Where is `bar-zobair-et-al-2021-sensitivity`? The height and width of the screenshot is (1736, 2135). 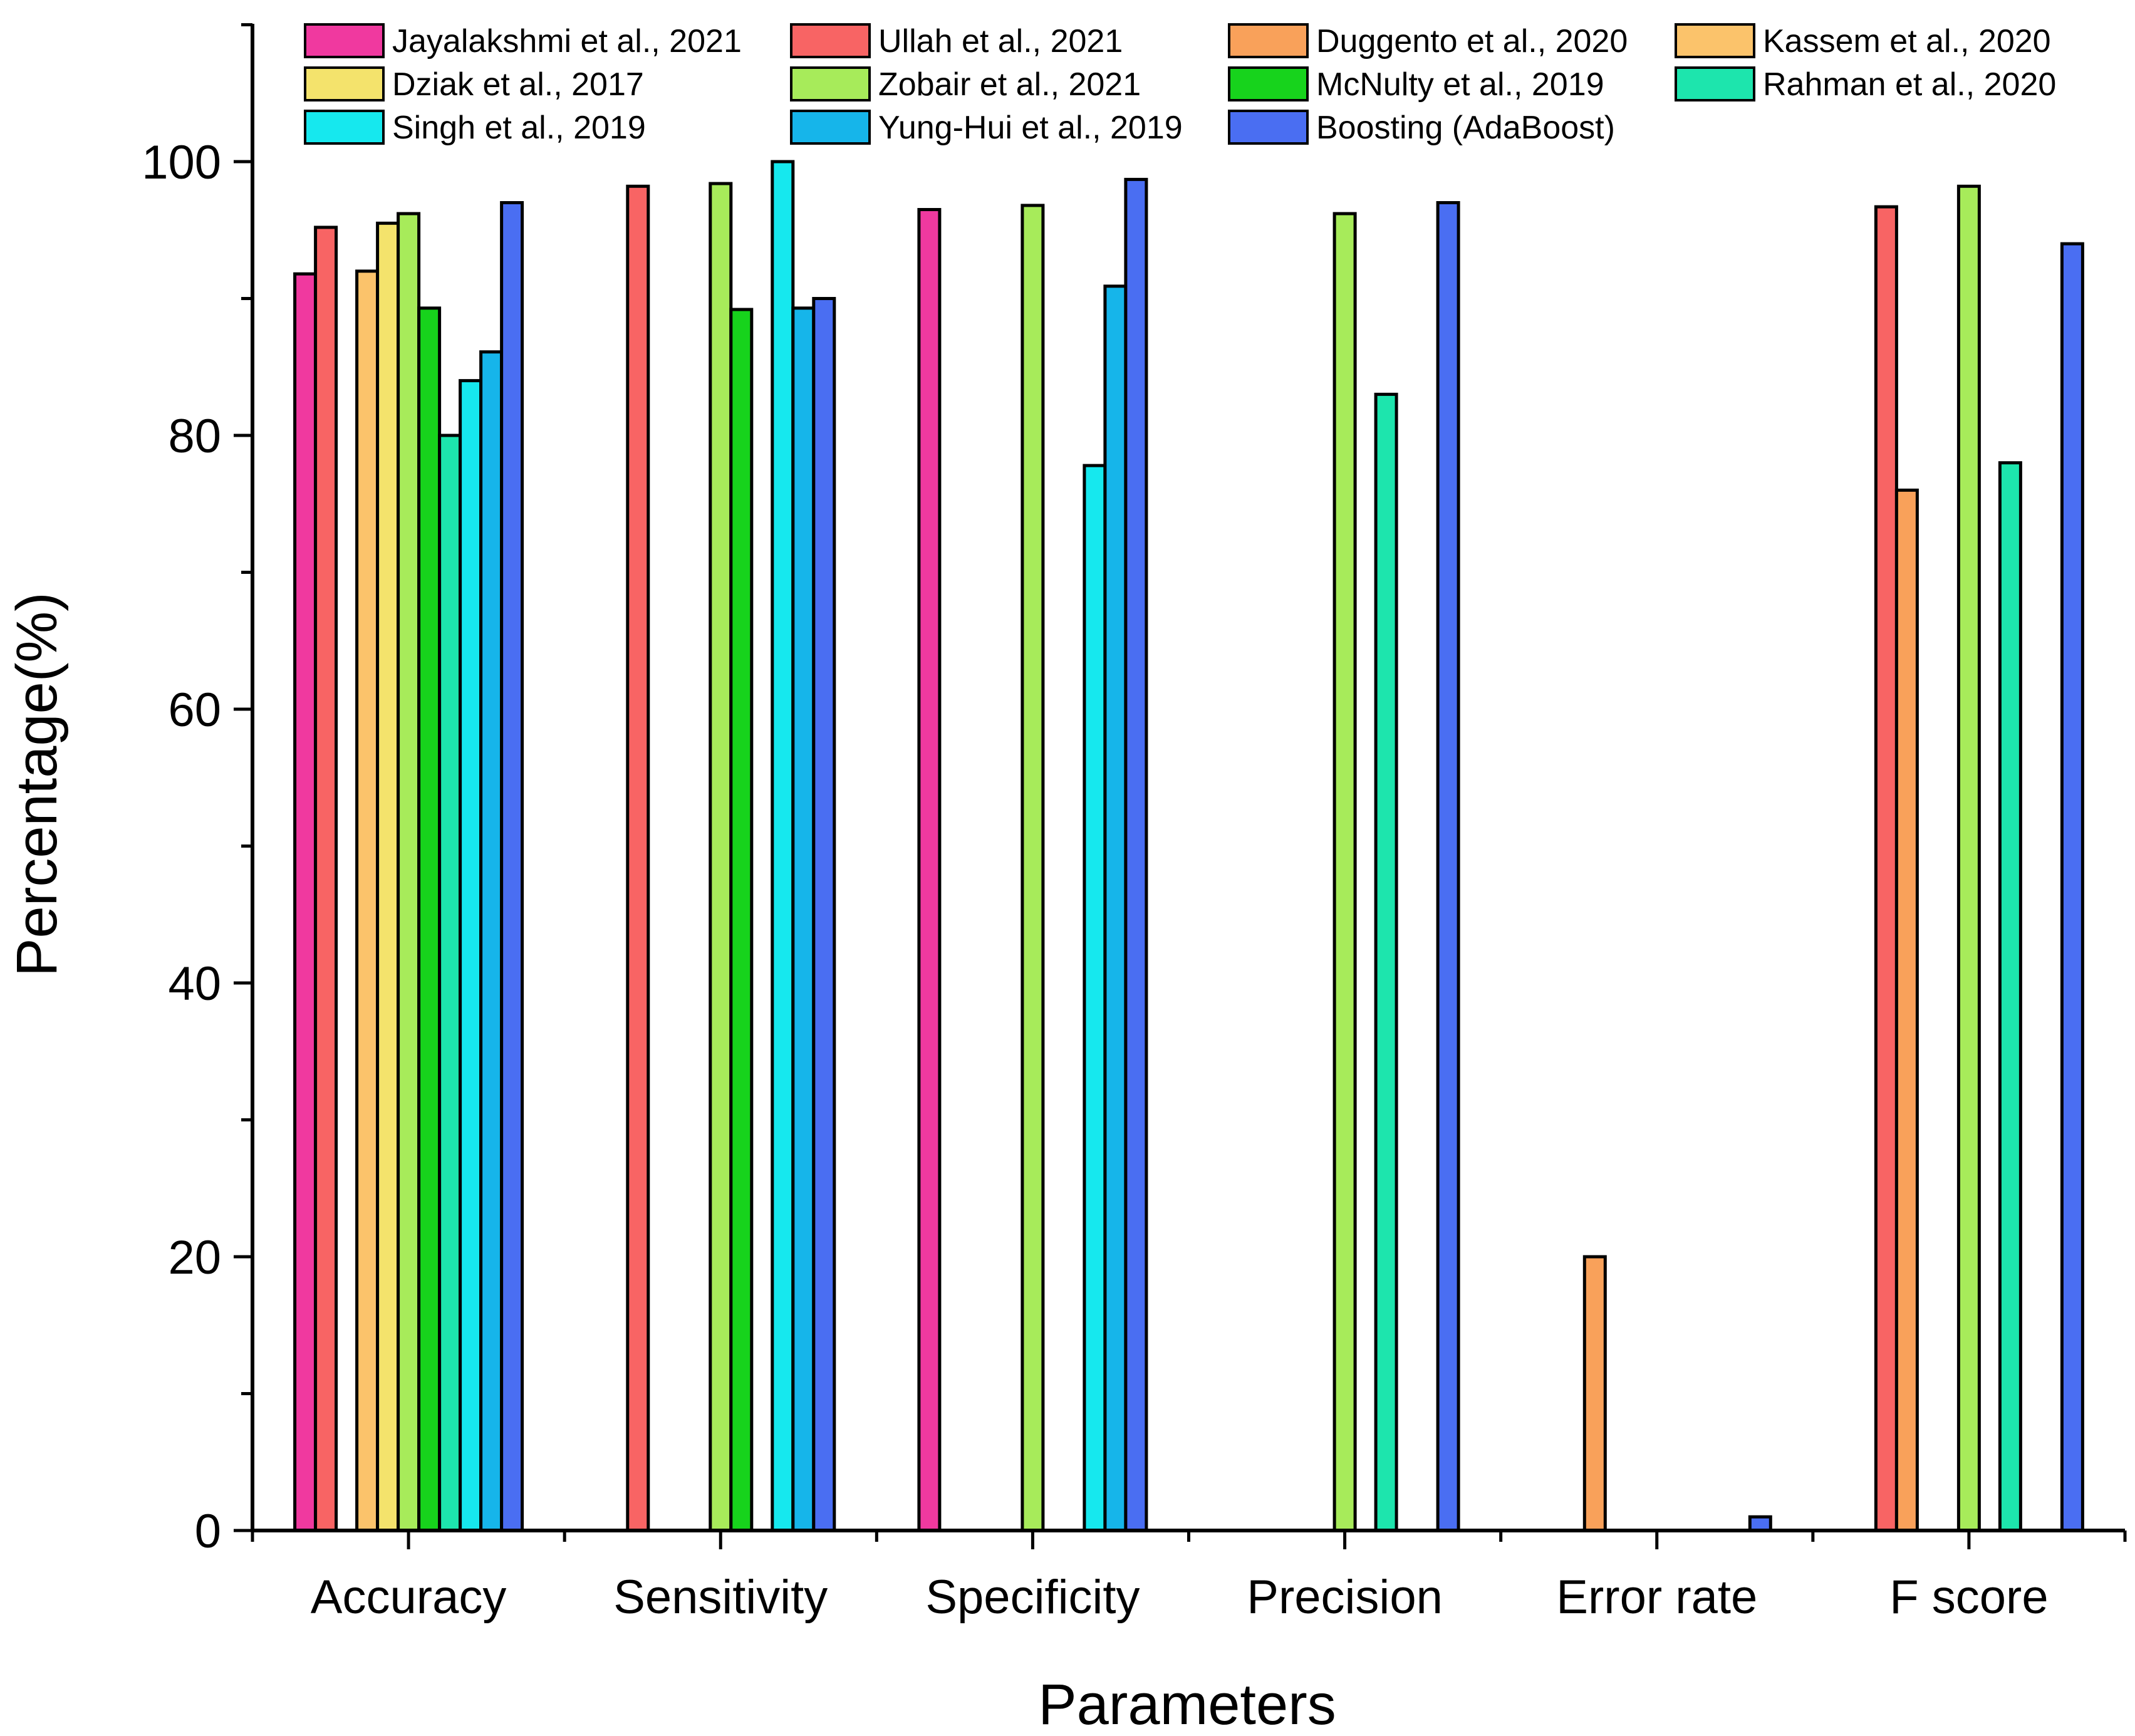
bar-zobair-et-al-2021-sensitivity is located at coordinates (721, 857).